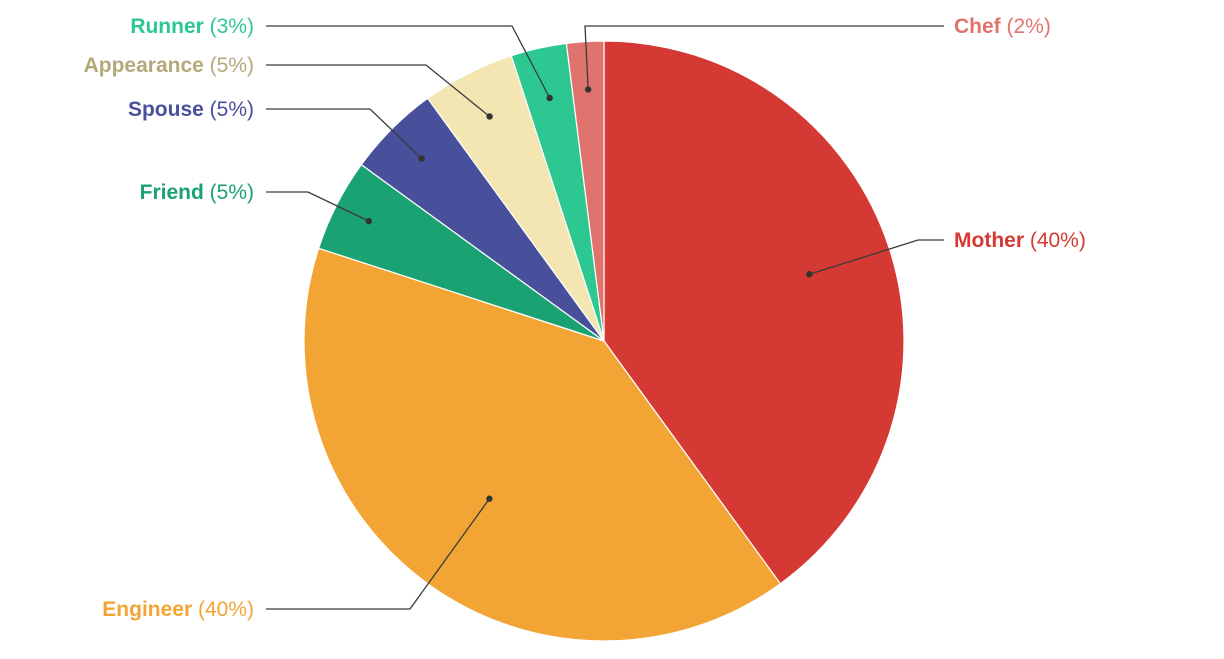 The image size is (1224, 659). Describe the element at coordinates (809, 274) in the screenshot. I see `leader-dot-mother` at that location.